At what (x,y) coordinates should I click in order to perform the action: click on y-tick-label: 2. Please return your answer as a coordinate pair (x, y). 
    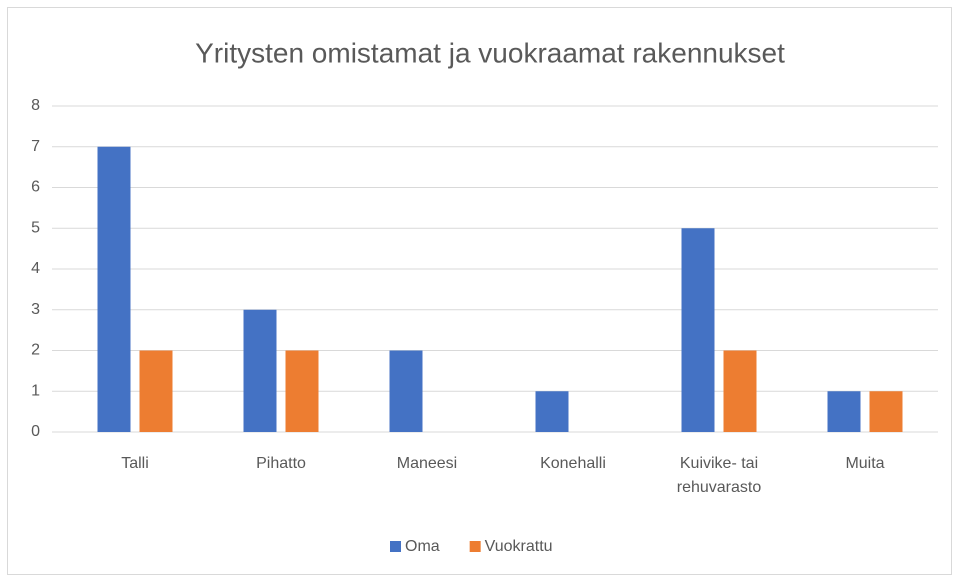
    Looking at the image, I should click on (35, 350).